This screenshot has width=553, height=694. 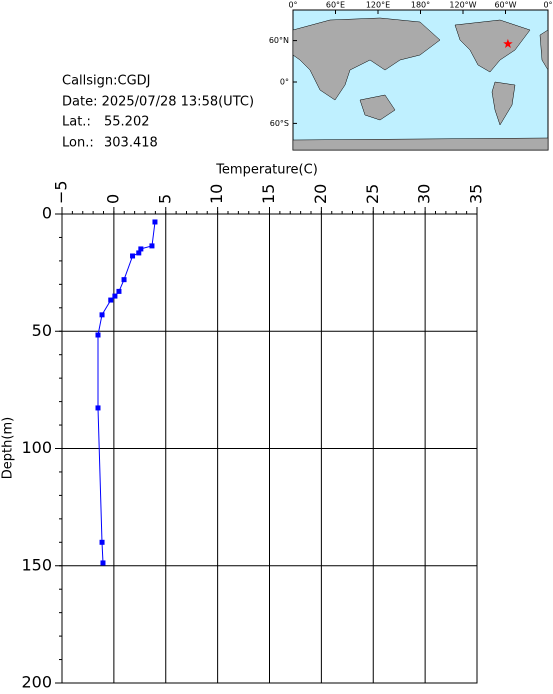 What do you see at coordinates (61, 192) in the screenshot?
I see `x-tick-label: −5` at bounding box center [61, 192].